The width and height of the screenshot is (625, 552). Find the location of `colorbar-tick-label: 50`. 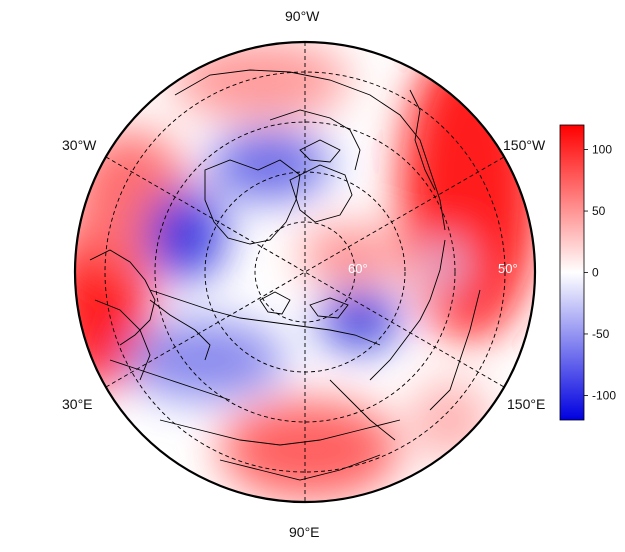

colorbar-tick-label: 50 is located at coordinates (599, 211).